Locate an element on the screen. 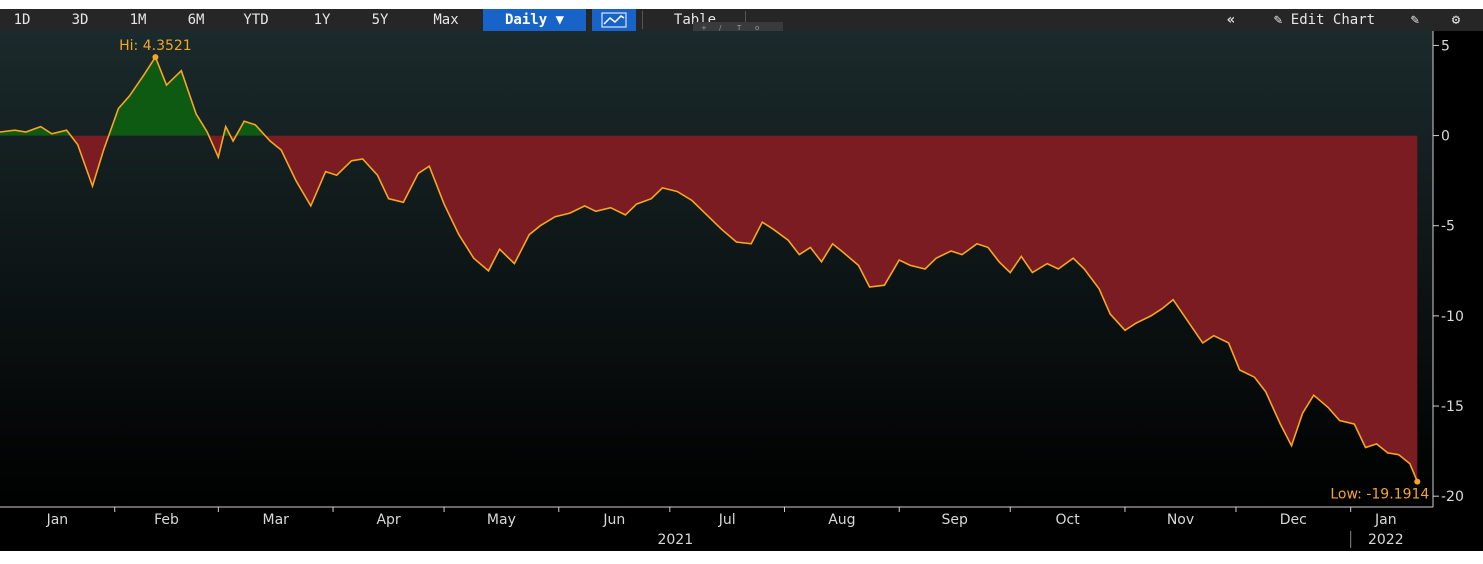 This screenshot has height=564, width=1483. drawing-tools-strip: + / T o is located at coordinates (738, 27).